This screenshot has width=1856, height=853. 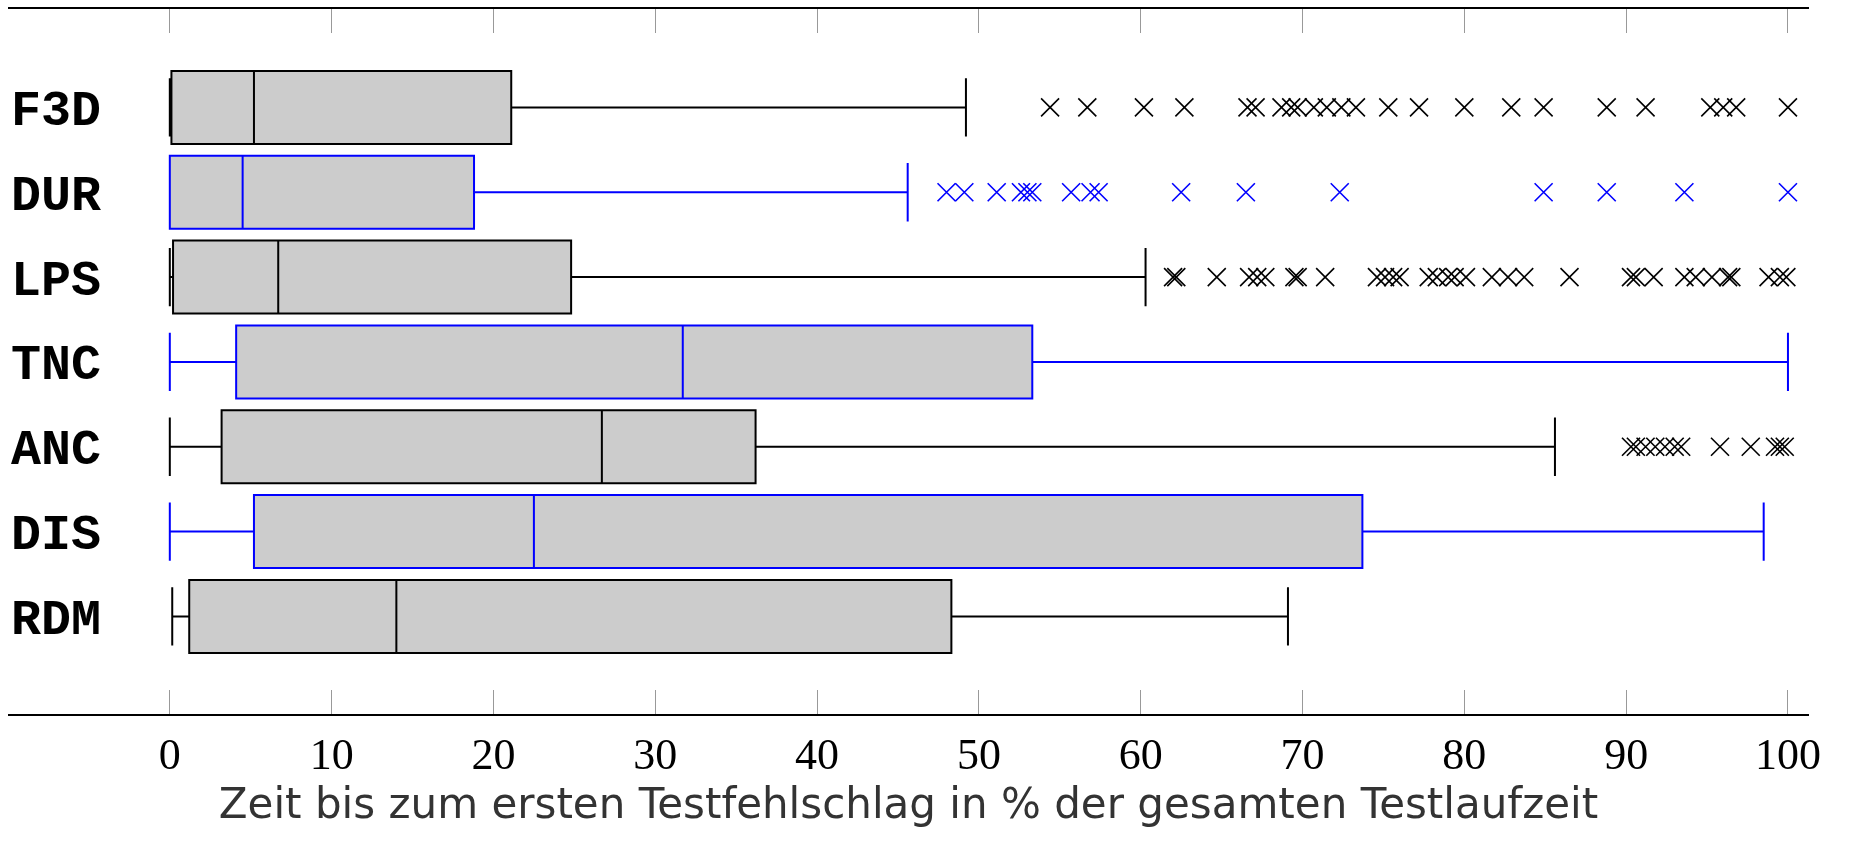 I want to click on x-tick-label: 60, so click(x=1140, y=754).